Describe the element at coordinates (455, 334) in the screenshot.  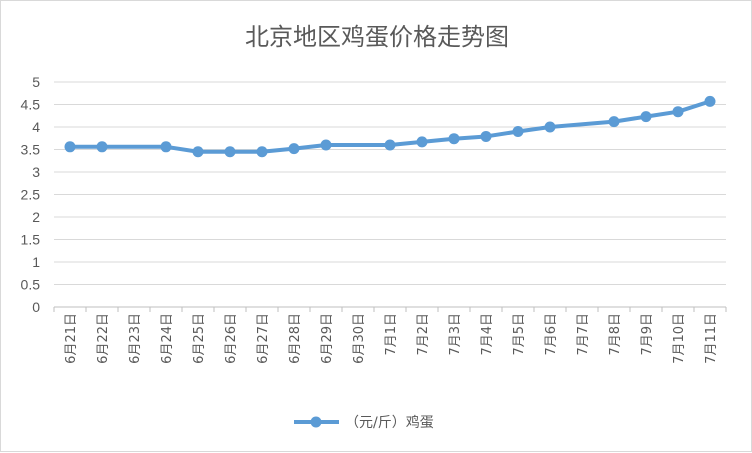
I see `x-tick-label: 7月3日` at that location.